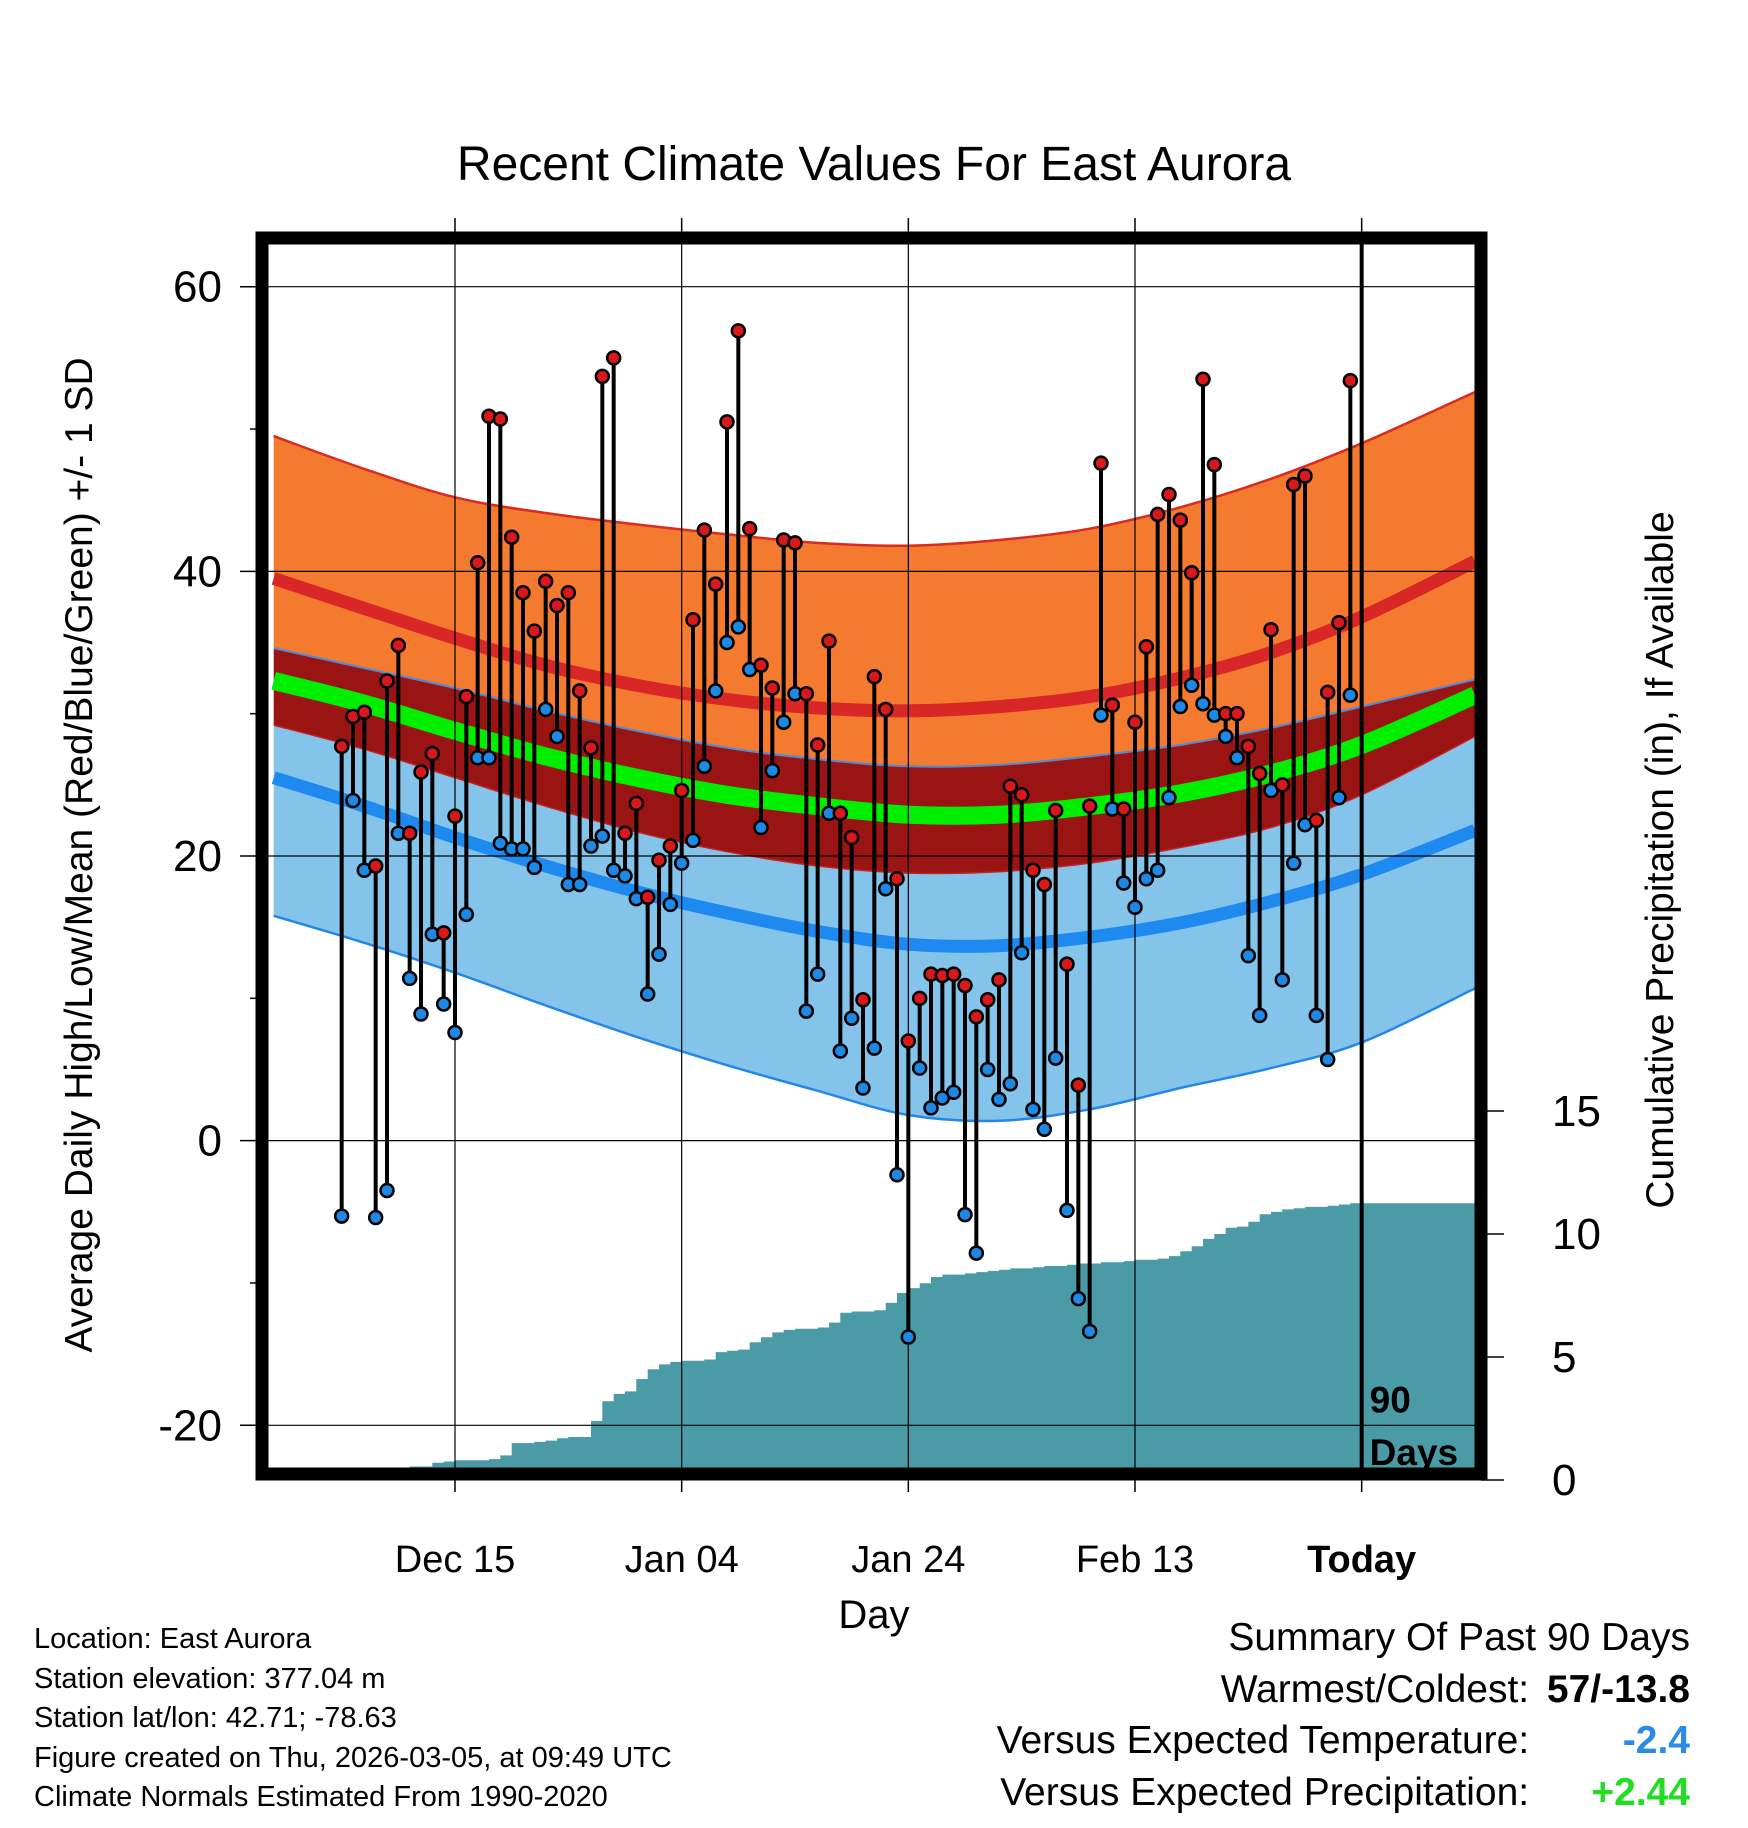  I want to click on x-tick-label: Dec 15, so click(455, 1560).